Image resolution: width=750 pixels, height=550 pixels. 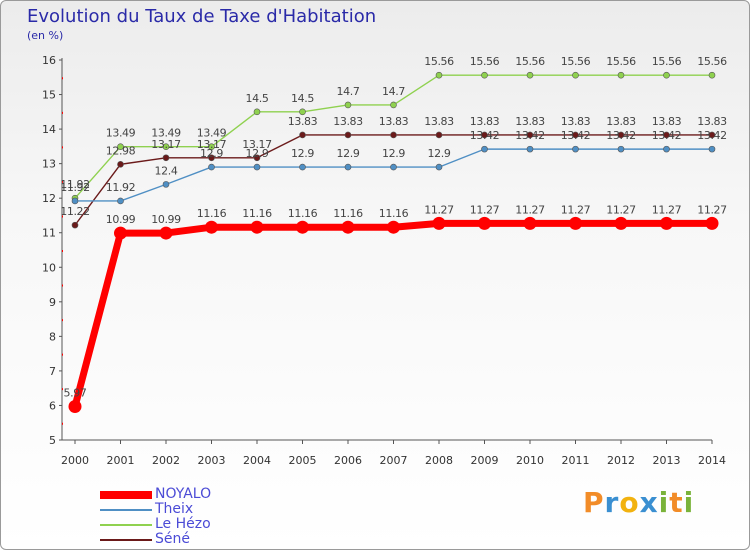 I want to click on x-tick-label: 2007, so click(x=394, y=460).